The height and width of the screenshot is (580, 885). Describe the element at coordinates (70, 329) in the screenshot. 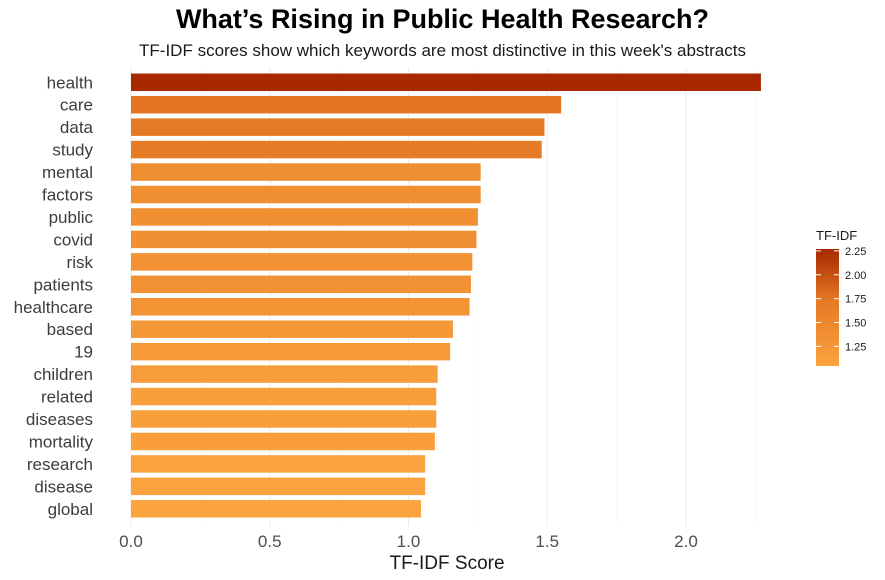

I see `y-tick-label: based` at that location.